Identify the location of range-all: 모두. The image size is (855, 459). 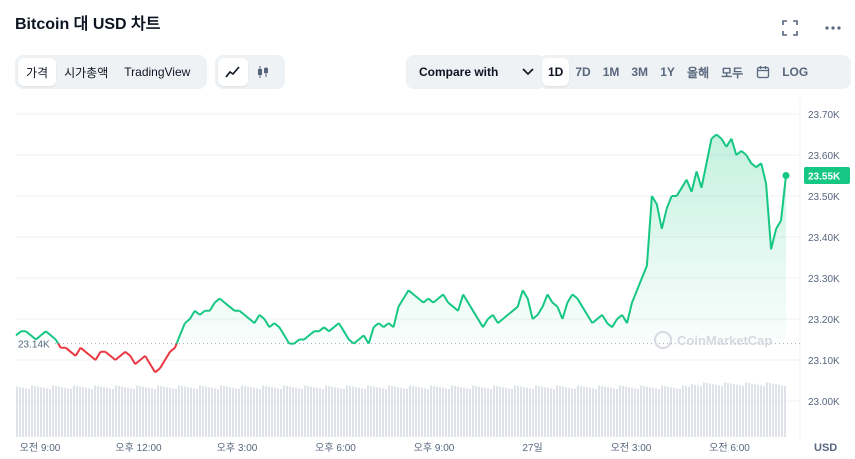
(732, 72).